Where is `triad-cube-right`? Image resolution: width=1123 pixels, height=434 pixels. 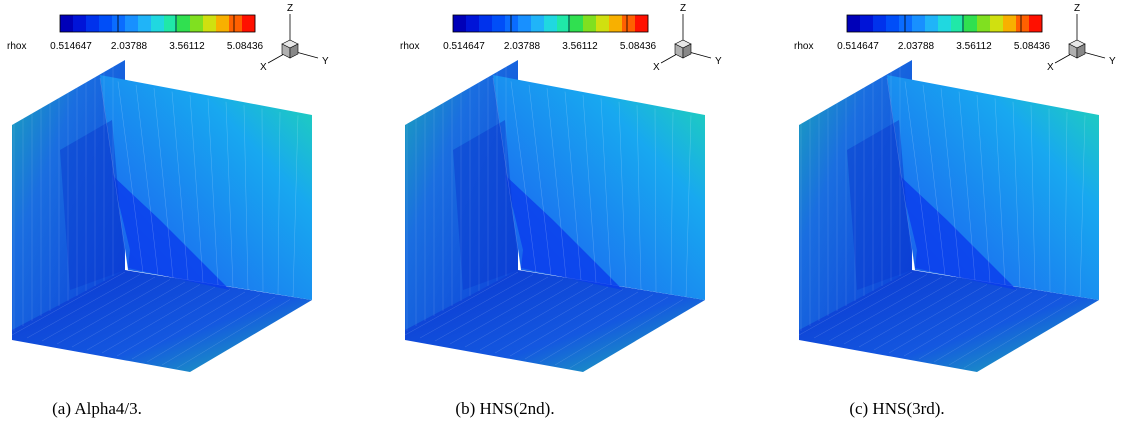 triad-cube-right is located at coordinates (294, 51).